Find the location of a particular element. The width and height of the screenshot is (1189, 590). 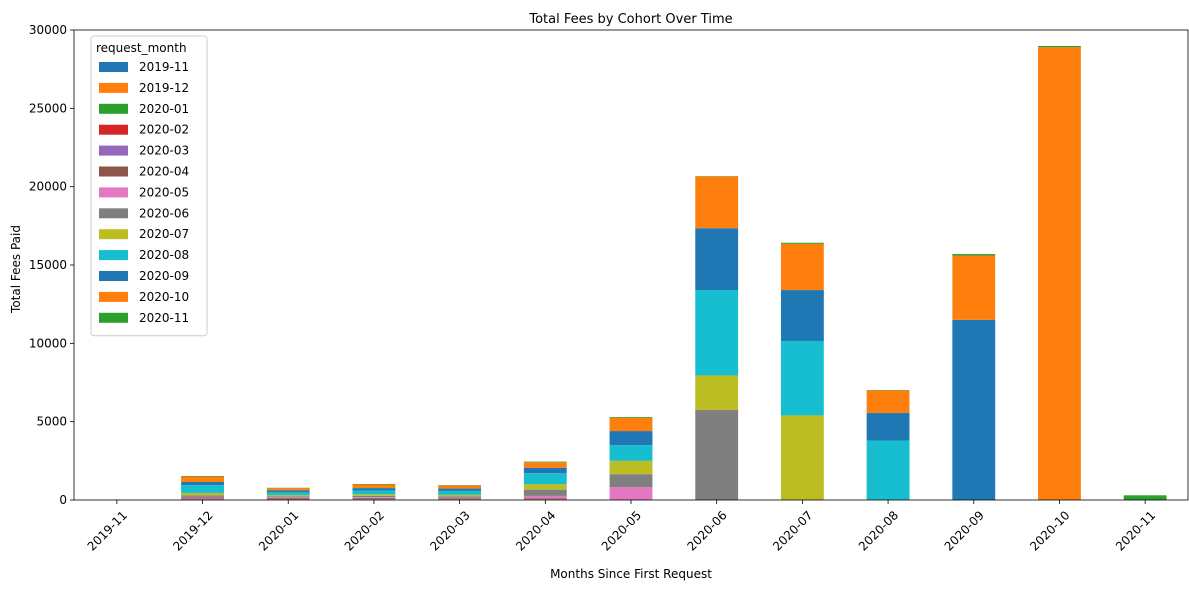

legend-entry: 2020-08 is located at coordinates (164, 255).